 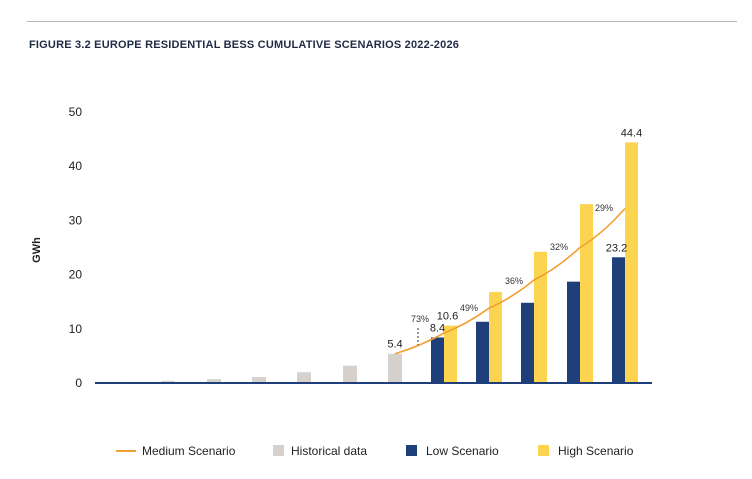 What do you see at coordinates (420, 319) in the screenshot?
I see `growth-label: 73%` at bounding box center [420, 319].